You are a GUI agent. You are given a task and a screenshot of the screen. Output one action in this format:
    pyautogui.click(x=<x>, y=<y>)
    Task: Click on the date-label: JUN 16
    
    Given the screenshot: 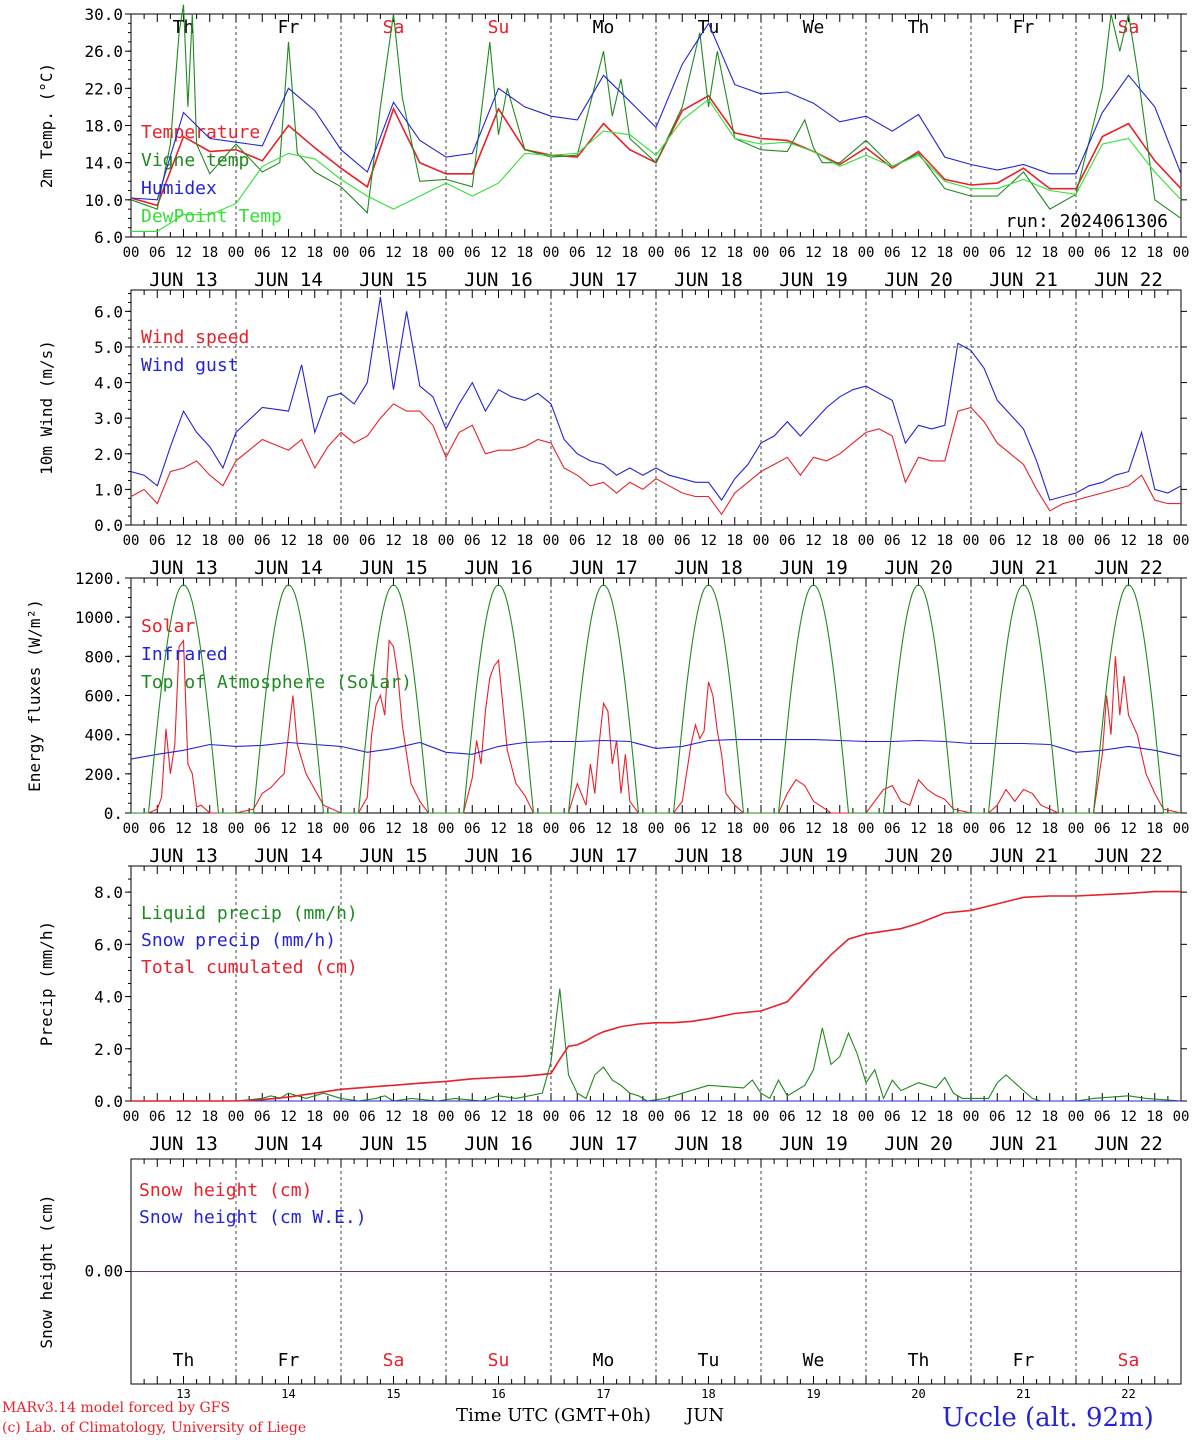 What is the action you would take?
    pyautogui.click(x=498, y=856)
    